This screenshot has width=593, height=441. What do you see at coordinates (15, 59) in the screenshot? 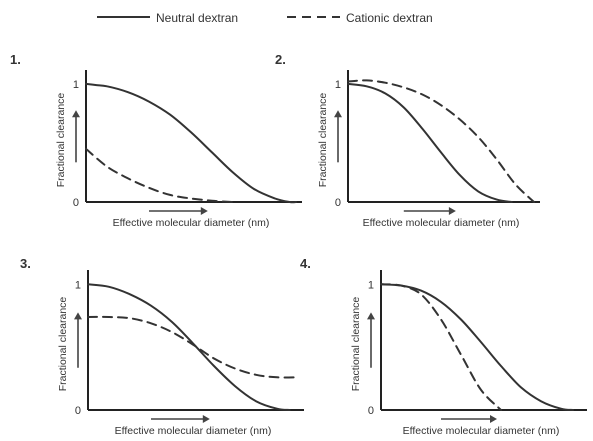
I see `panel-number: 1.` at bounding box center [15, 59].